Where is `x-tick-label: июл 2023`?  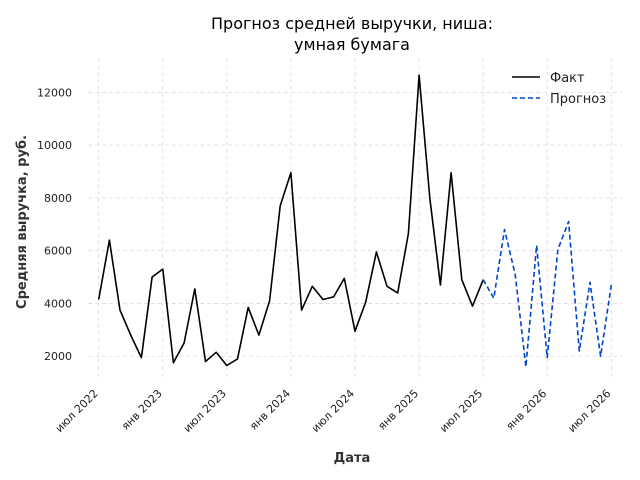 x-tick-label: июл 2023 is located at coordinates (205, 411).